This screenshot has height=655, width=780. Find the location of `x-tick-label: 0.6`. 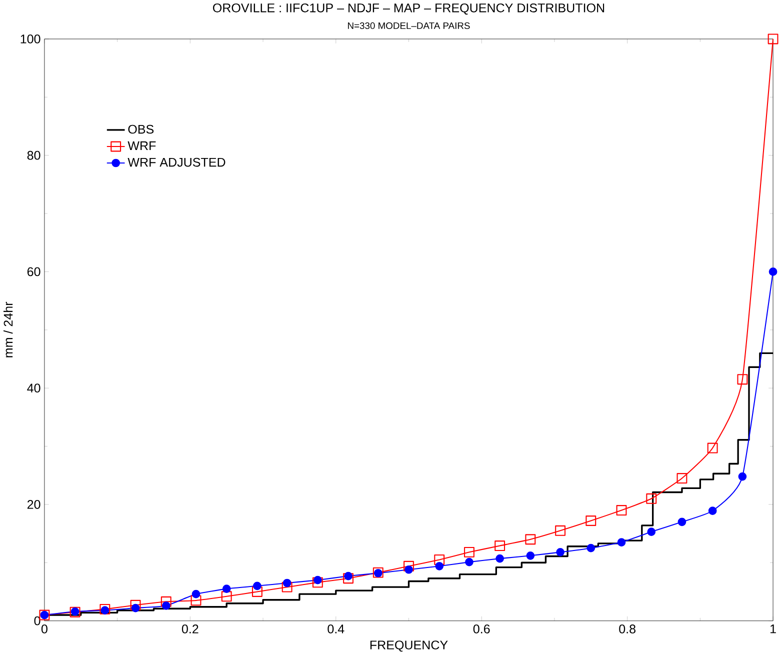

x-tick-label: 0.6 is located at coordinates (481, 629).